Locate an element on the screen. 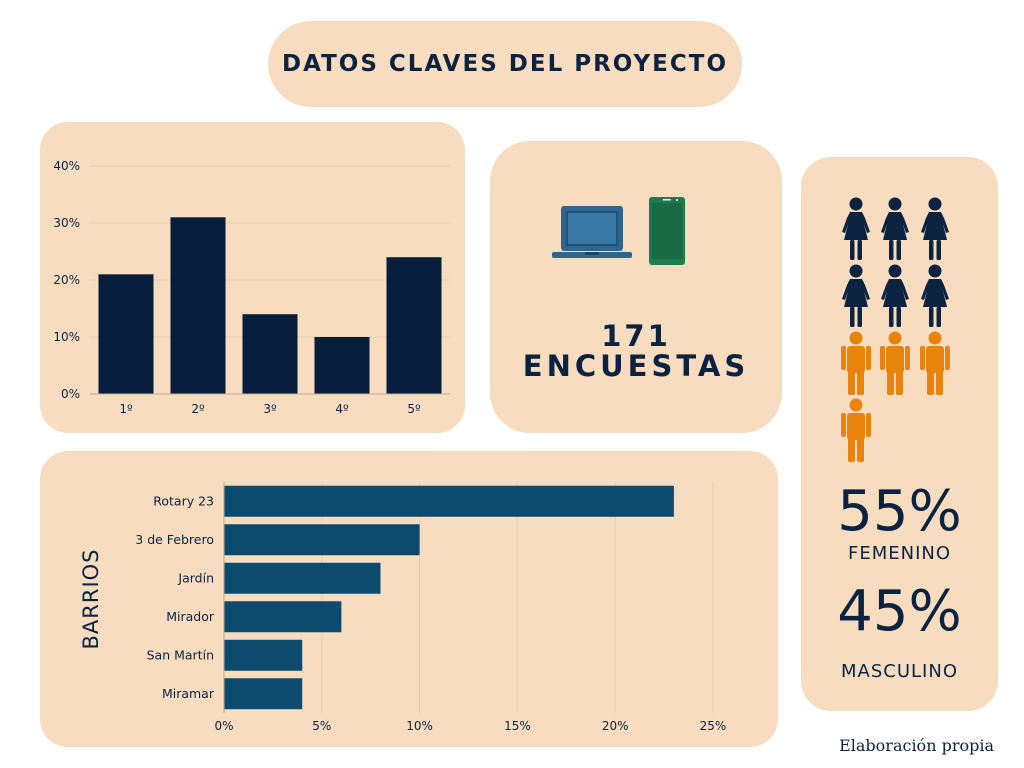 The height and width of the screenshot is (768, 1024). x-tick-label: 5º is located at coordinates (414, 409).